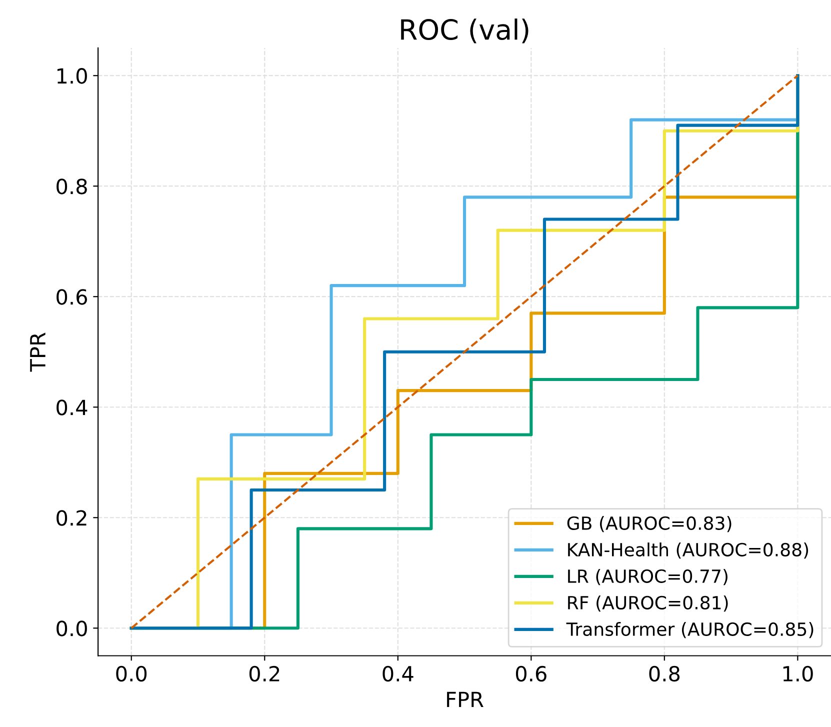 The height and width of the screenshot is (727, 831). I want to click on legend-label: RF (AUROC=0.81), so click(648, 604).